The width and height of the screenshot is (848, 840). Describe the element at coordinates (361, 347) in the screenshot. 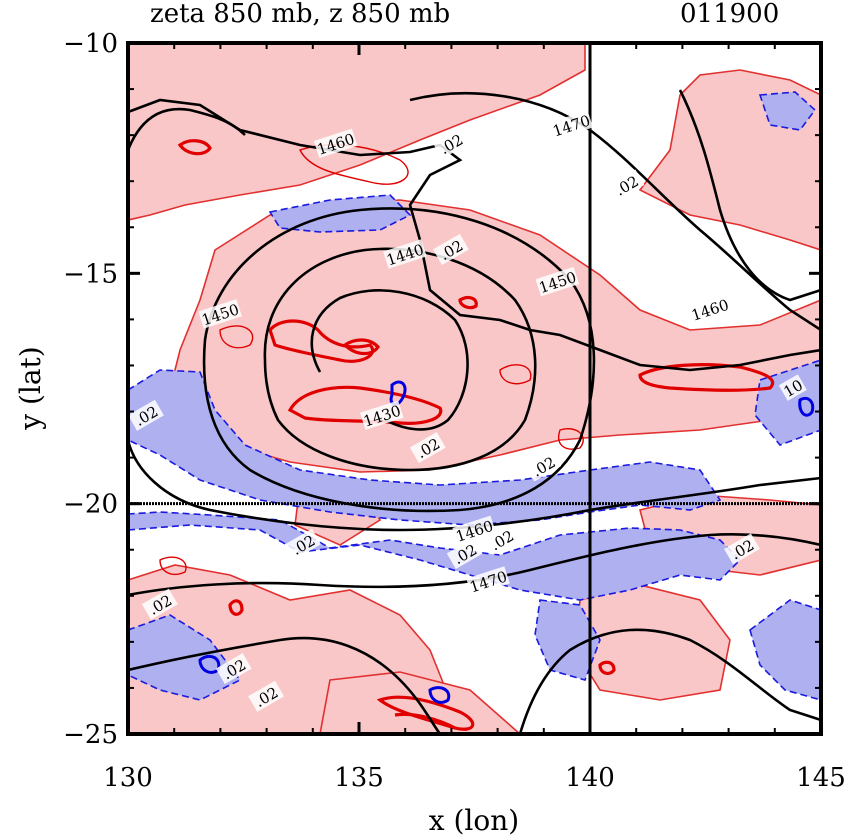

I see `strong-contour-cyclone-north` at that location.